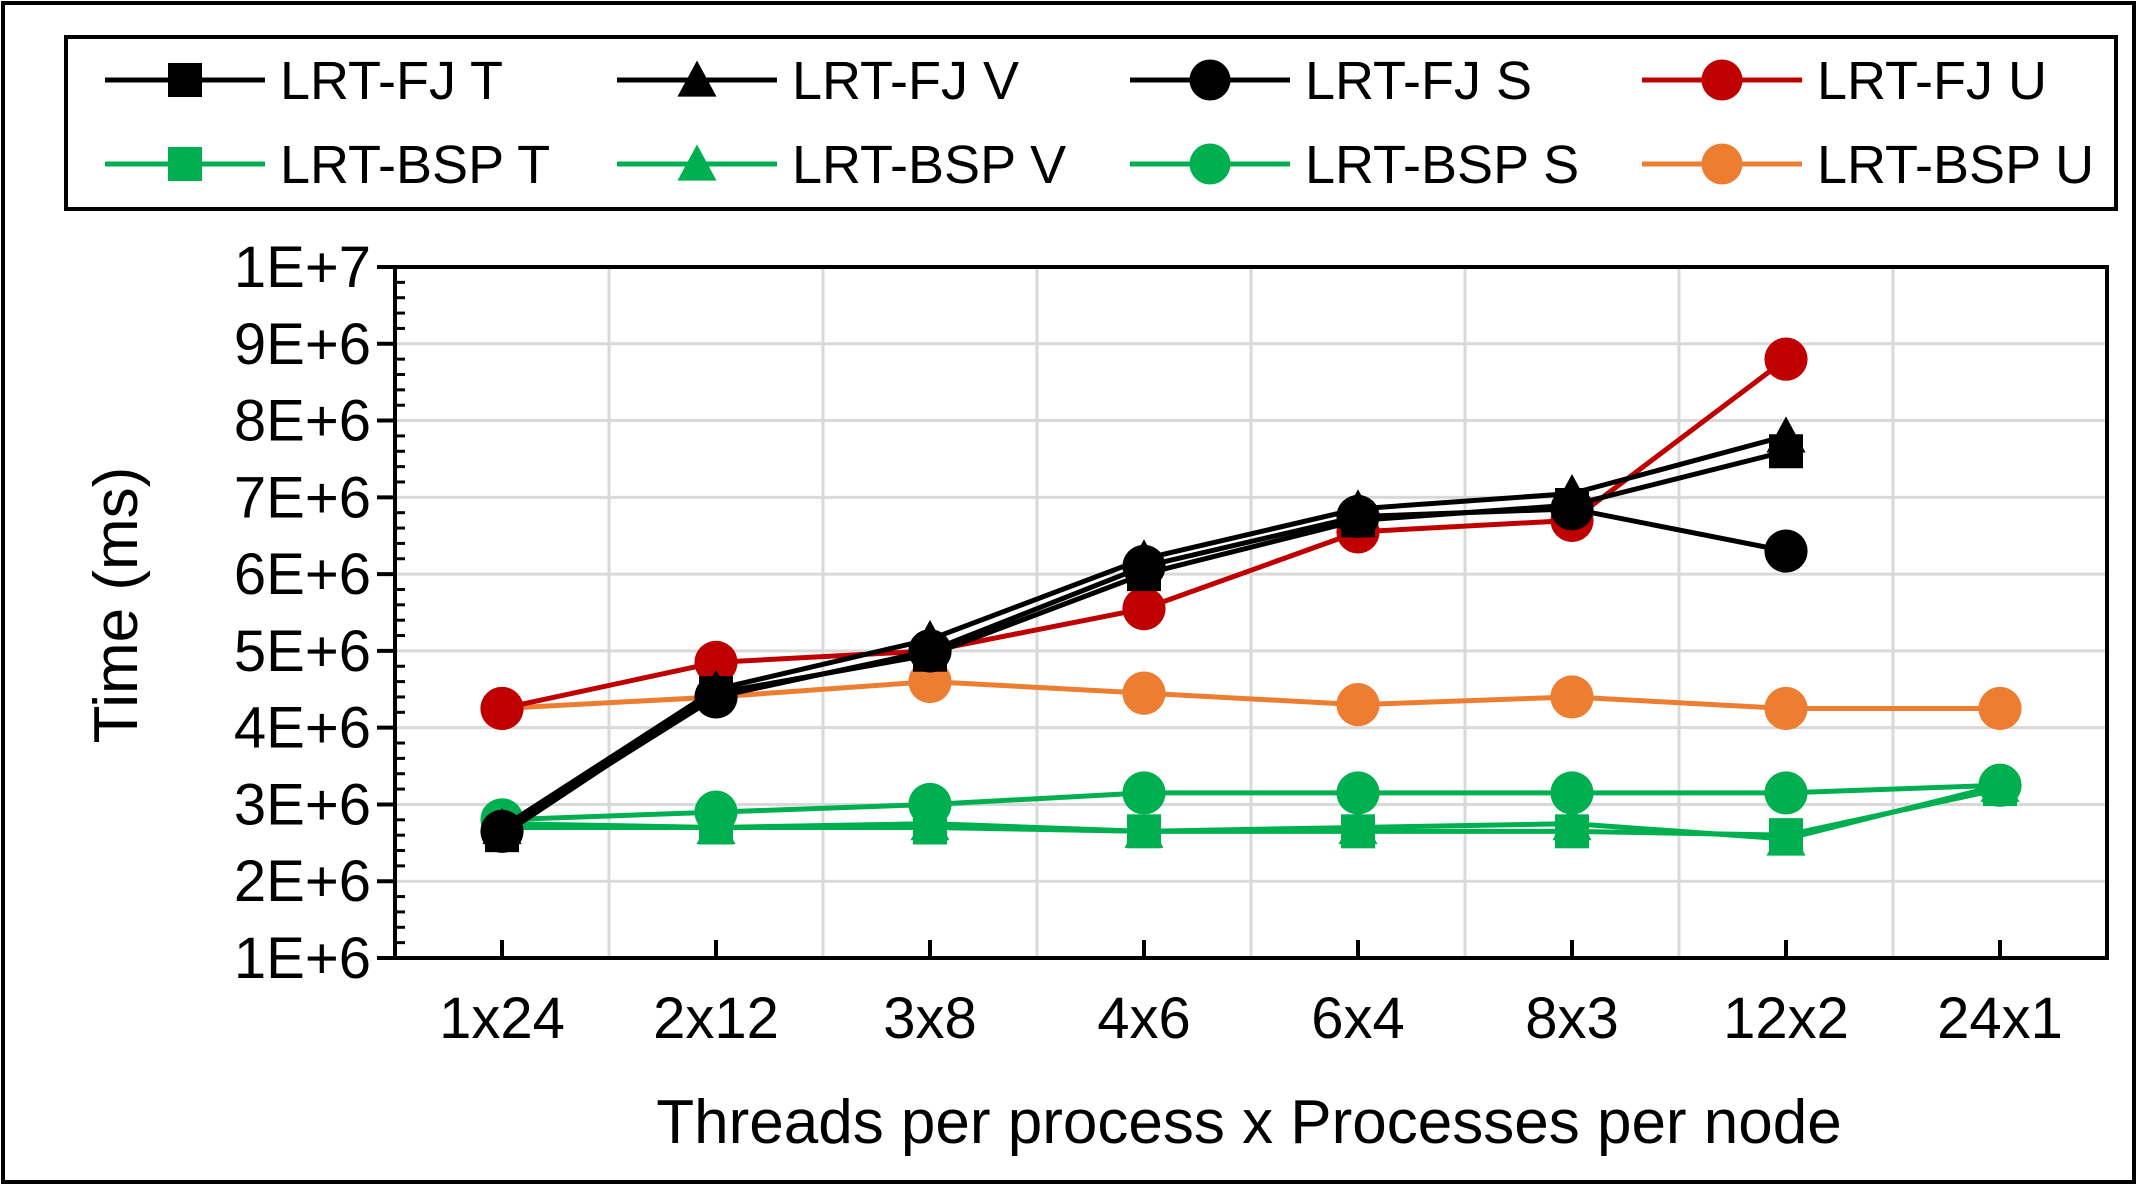 The image size is (2137, 1190). What do you see at coordinates (502, 1018) in the screenshot?
I see `x-tick-label: 1x24` at bounding box center [502, 1018].